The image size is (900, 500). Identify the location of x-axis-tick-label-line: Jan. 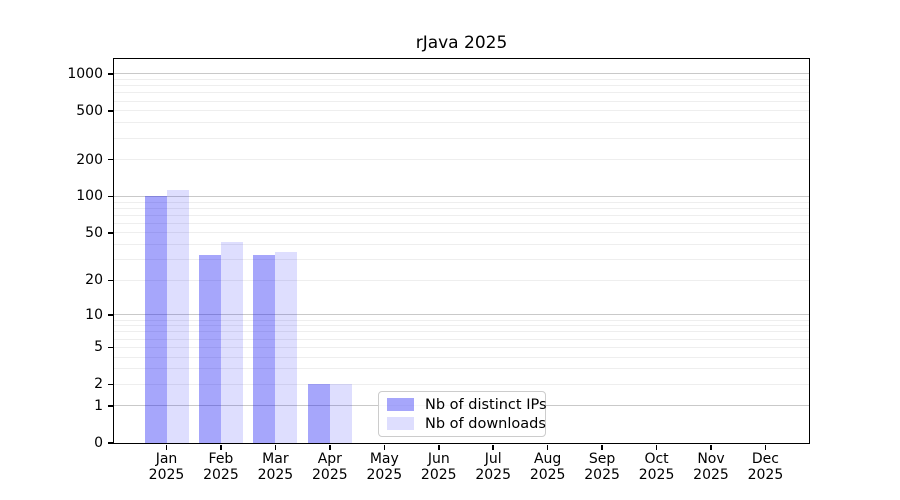
(166, 459).